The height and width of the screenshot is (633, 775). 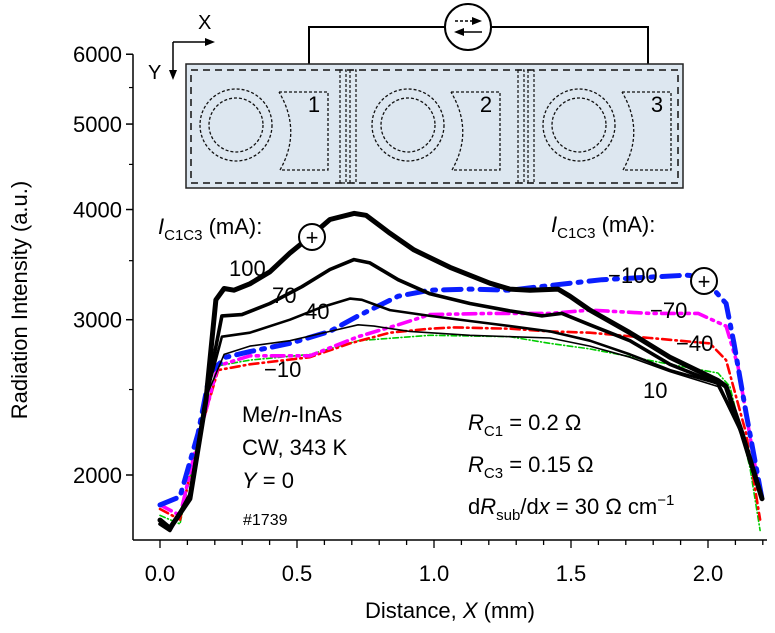 I want to click on rc3-label: RC3 = 0.15 Ω, so click(x=531, y=467).